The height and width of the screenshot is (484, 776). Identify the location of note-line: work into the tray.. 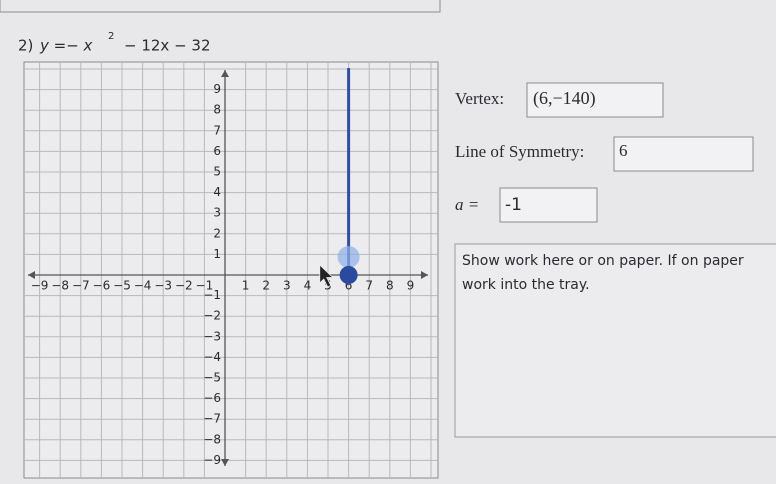
(526, 285).